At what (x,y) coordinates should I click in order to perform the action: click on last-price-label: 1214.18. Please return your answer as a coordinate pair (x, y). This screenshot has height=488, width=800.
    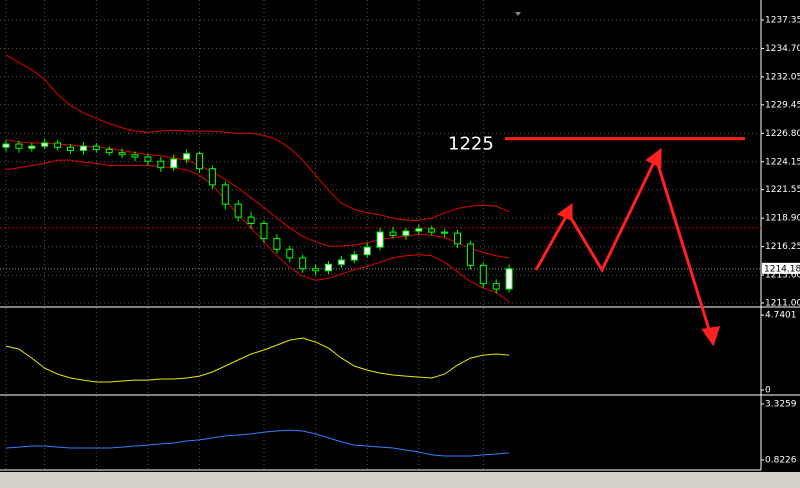
    Looking at the image, I should click on (782, 269).